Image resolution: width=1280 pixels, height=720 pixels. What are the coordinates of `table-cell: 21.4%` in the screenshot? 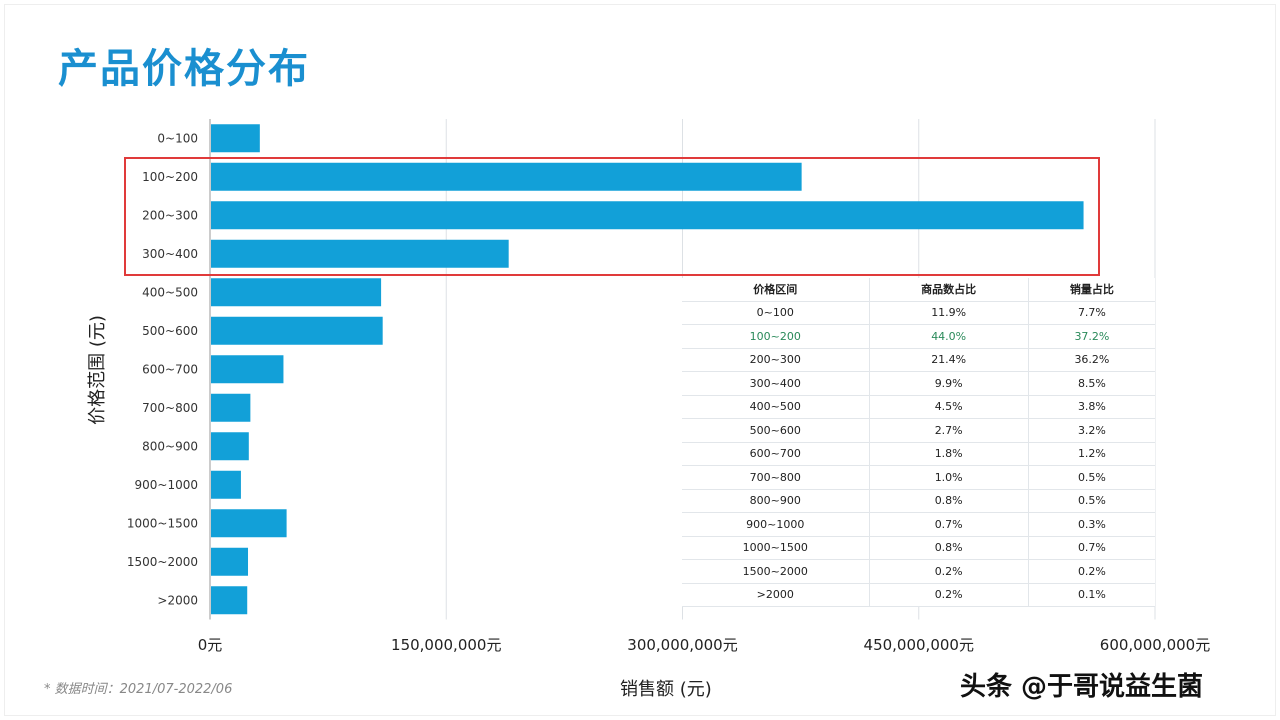 It's located at (948, 360).